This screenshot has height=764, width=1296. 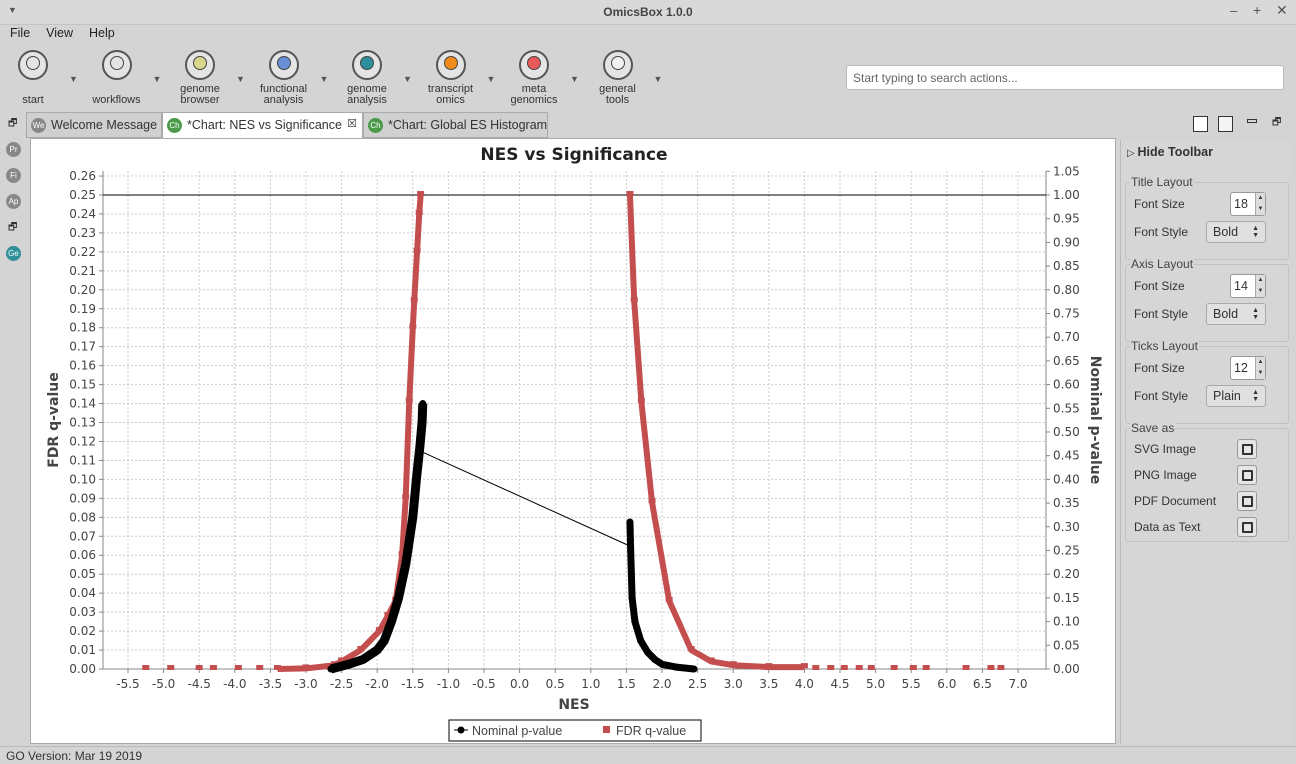 What do you see at coordinates (1247, 449) in the screenshot?
I see `save-svg-button` at bounding box center [1247, 449].